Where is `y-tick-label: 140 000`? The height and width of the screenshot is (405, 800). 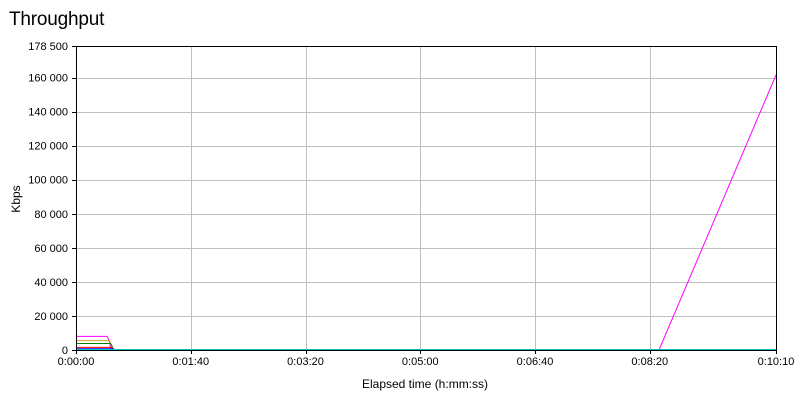
y-tick-label: 140 000 is located at coordinates (48, 113).